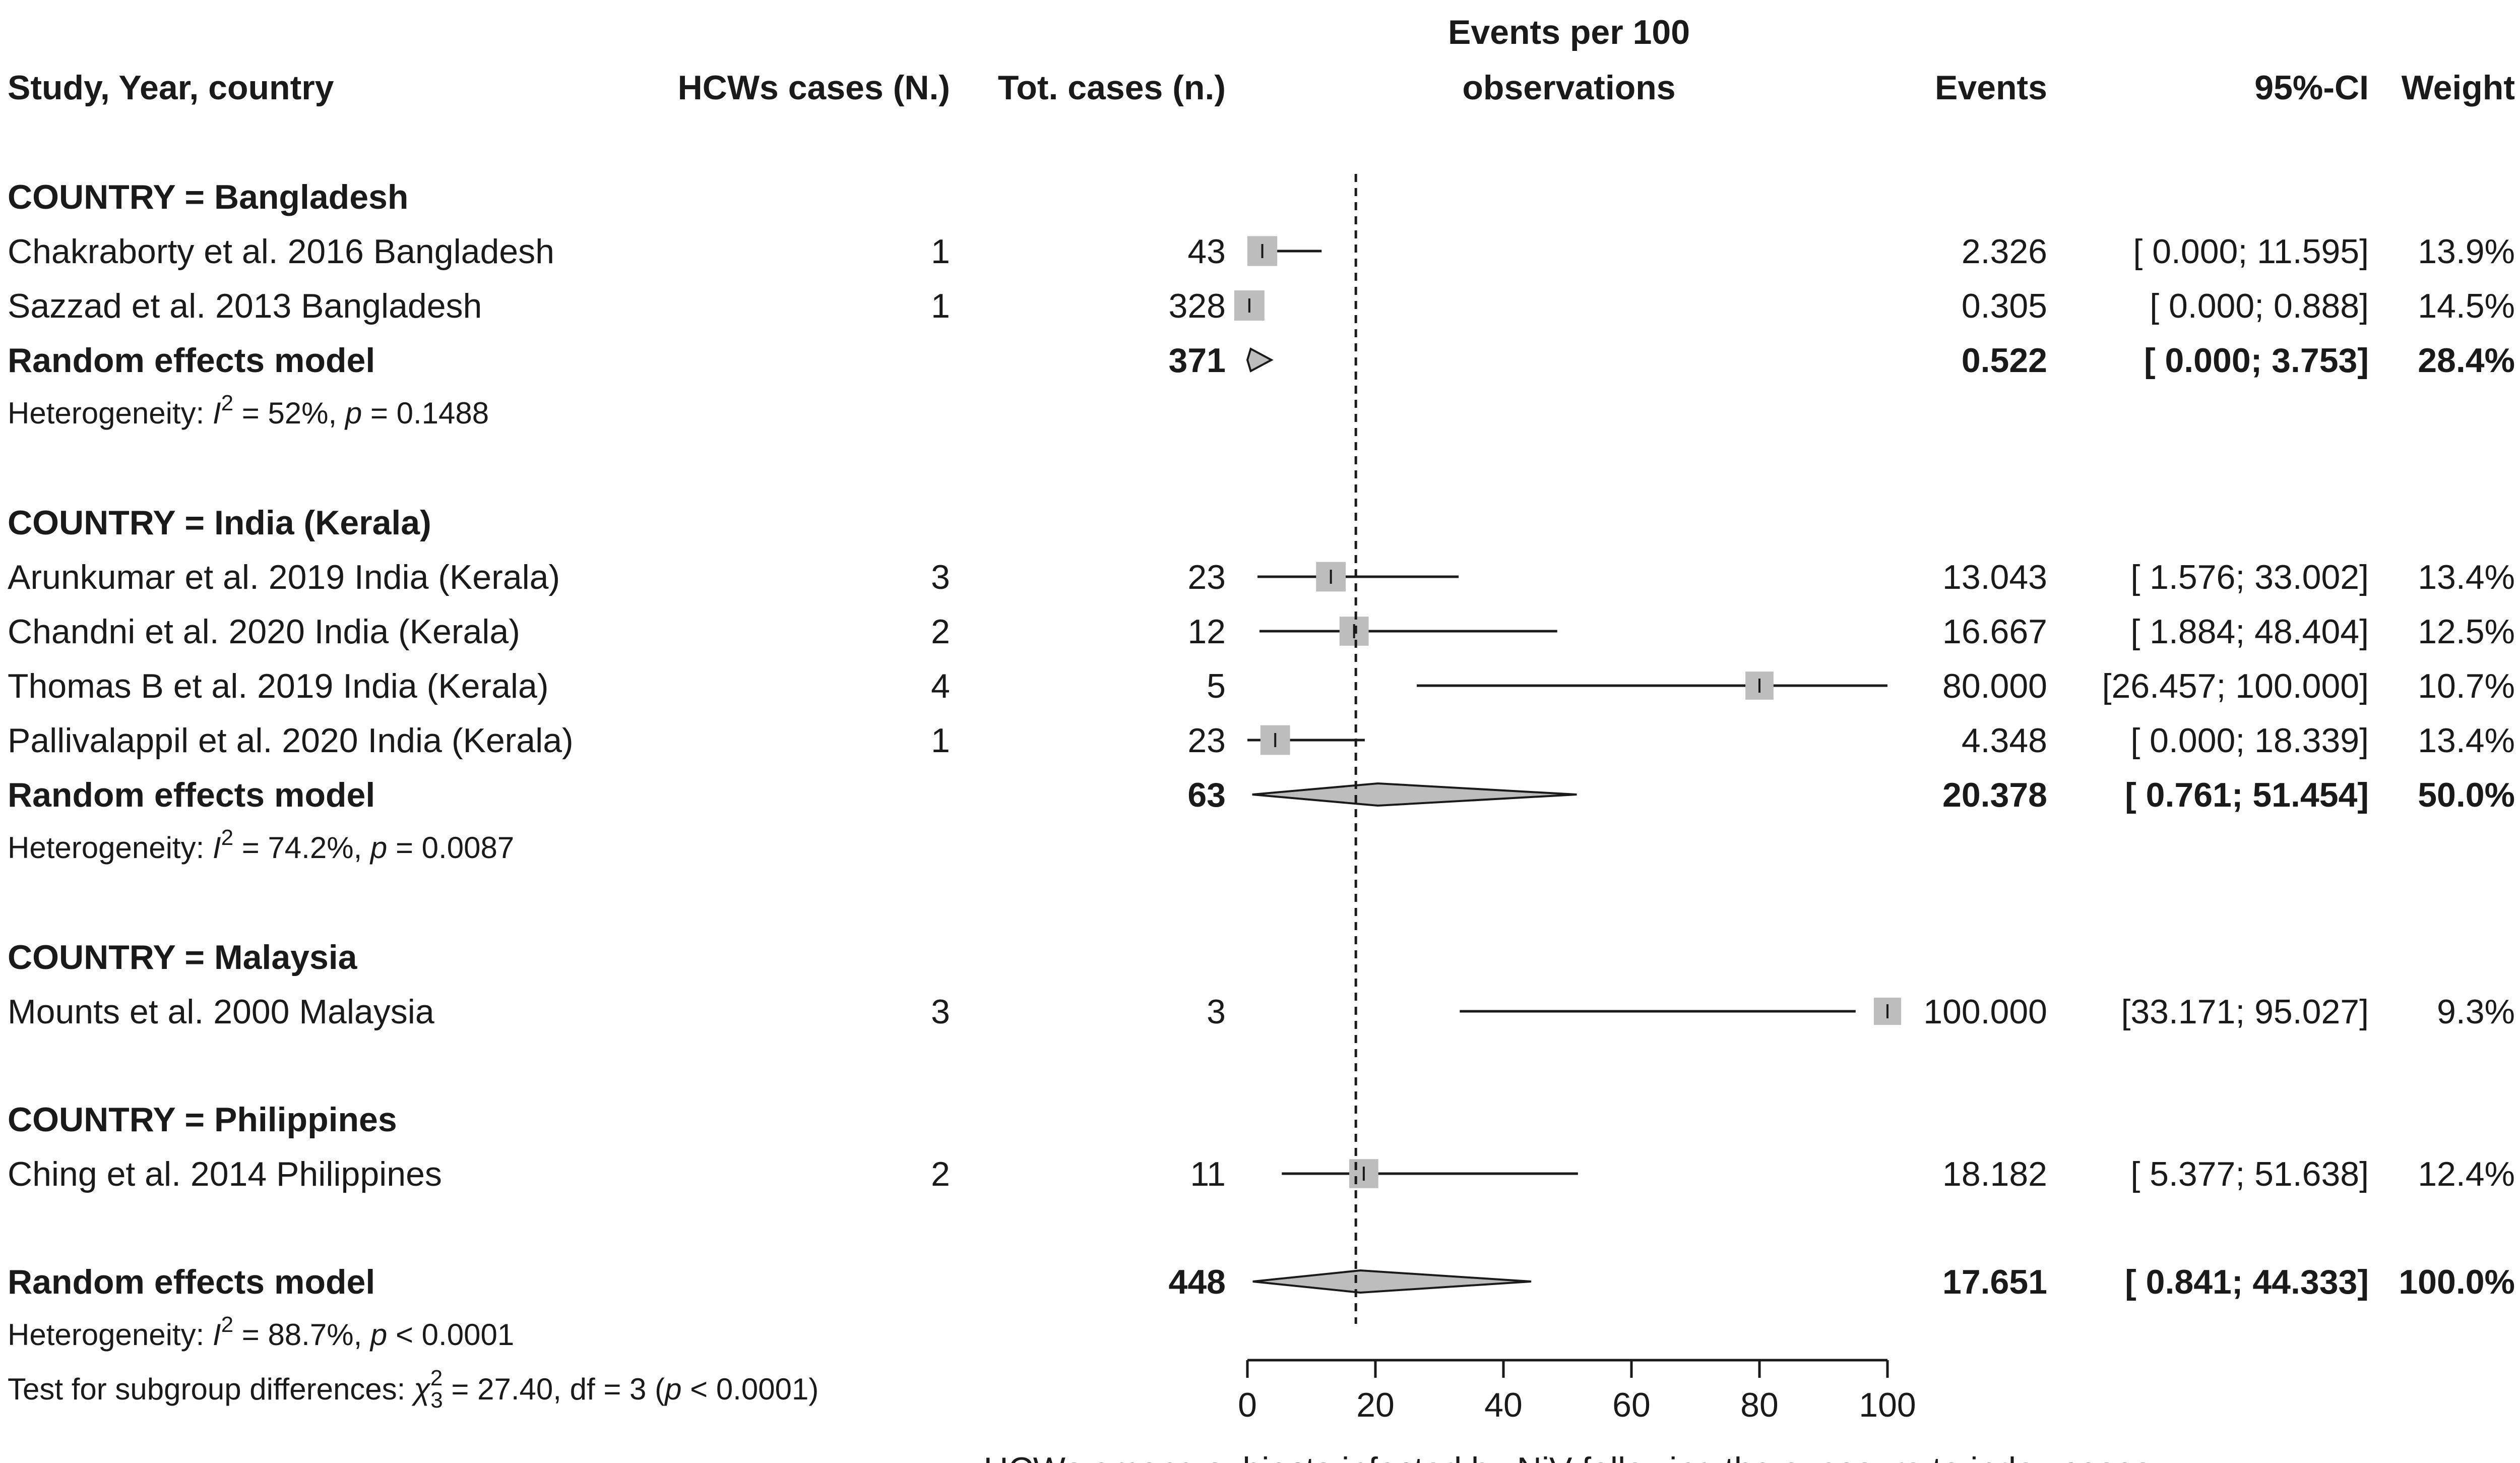 This screenshot has width=2520, height=1463. What do you see at coordinates (1994, 577) in the screenshot?
I see `study-events: 13.043` at bounding box center [1994, 577].